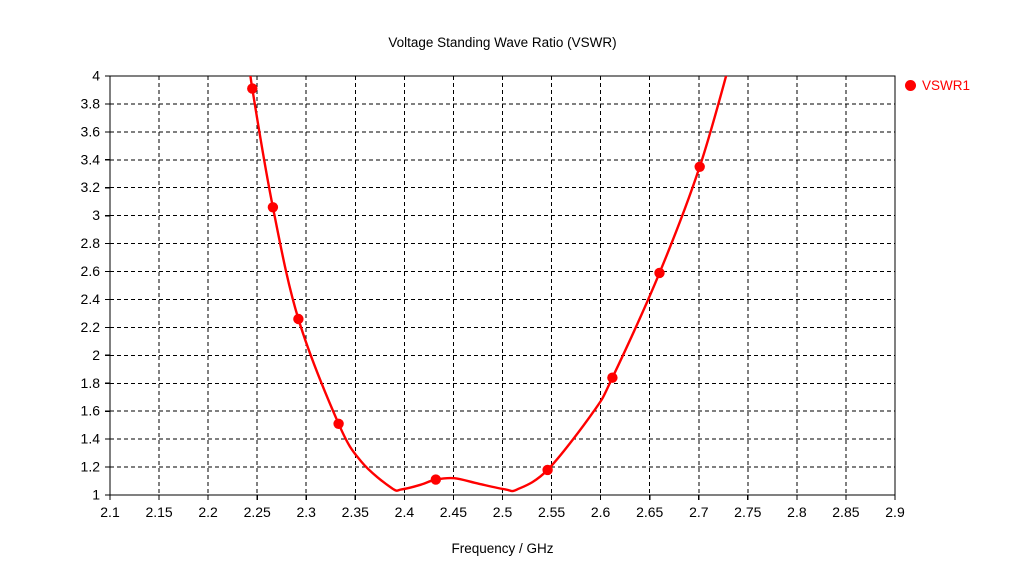 The width and height of the screenshot is (1017, 576). What do you see at coordinates (895, 512) in the screenshot?
I see `svg-text: 2.9` at bounding box center [895, 512].